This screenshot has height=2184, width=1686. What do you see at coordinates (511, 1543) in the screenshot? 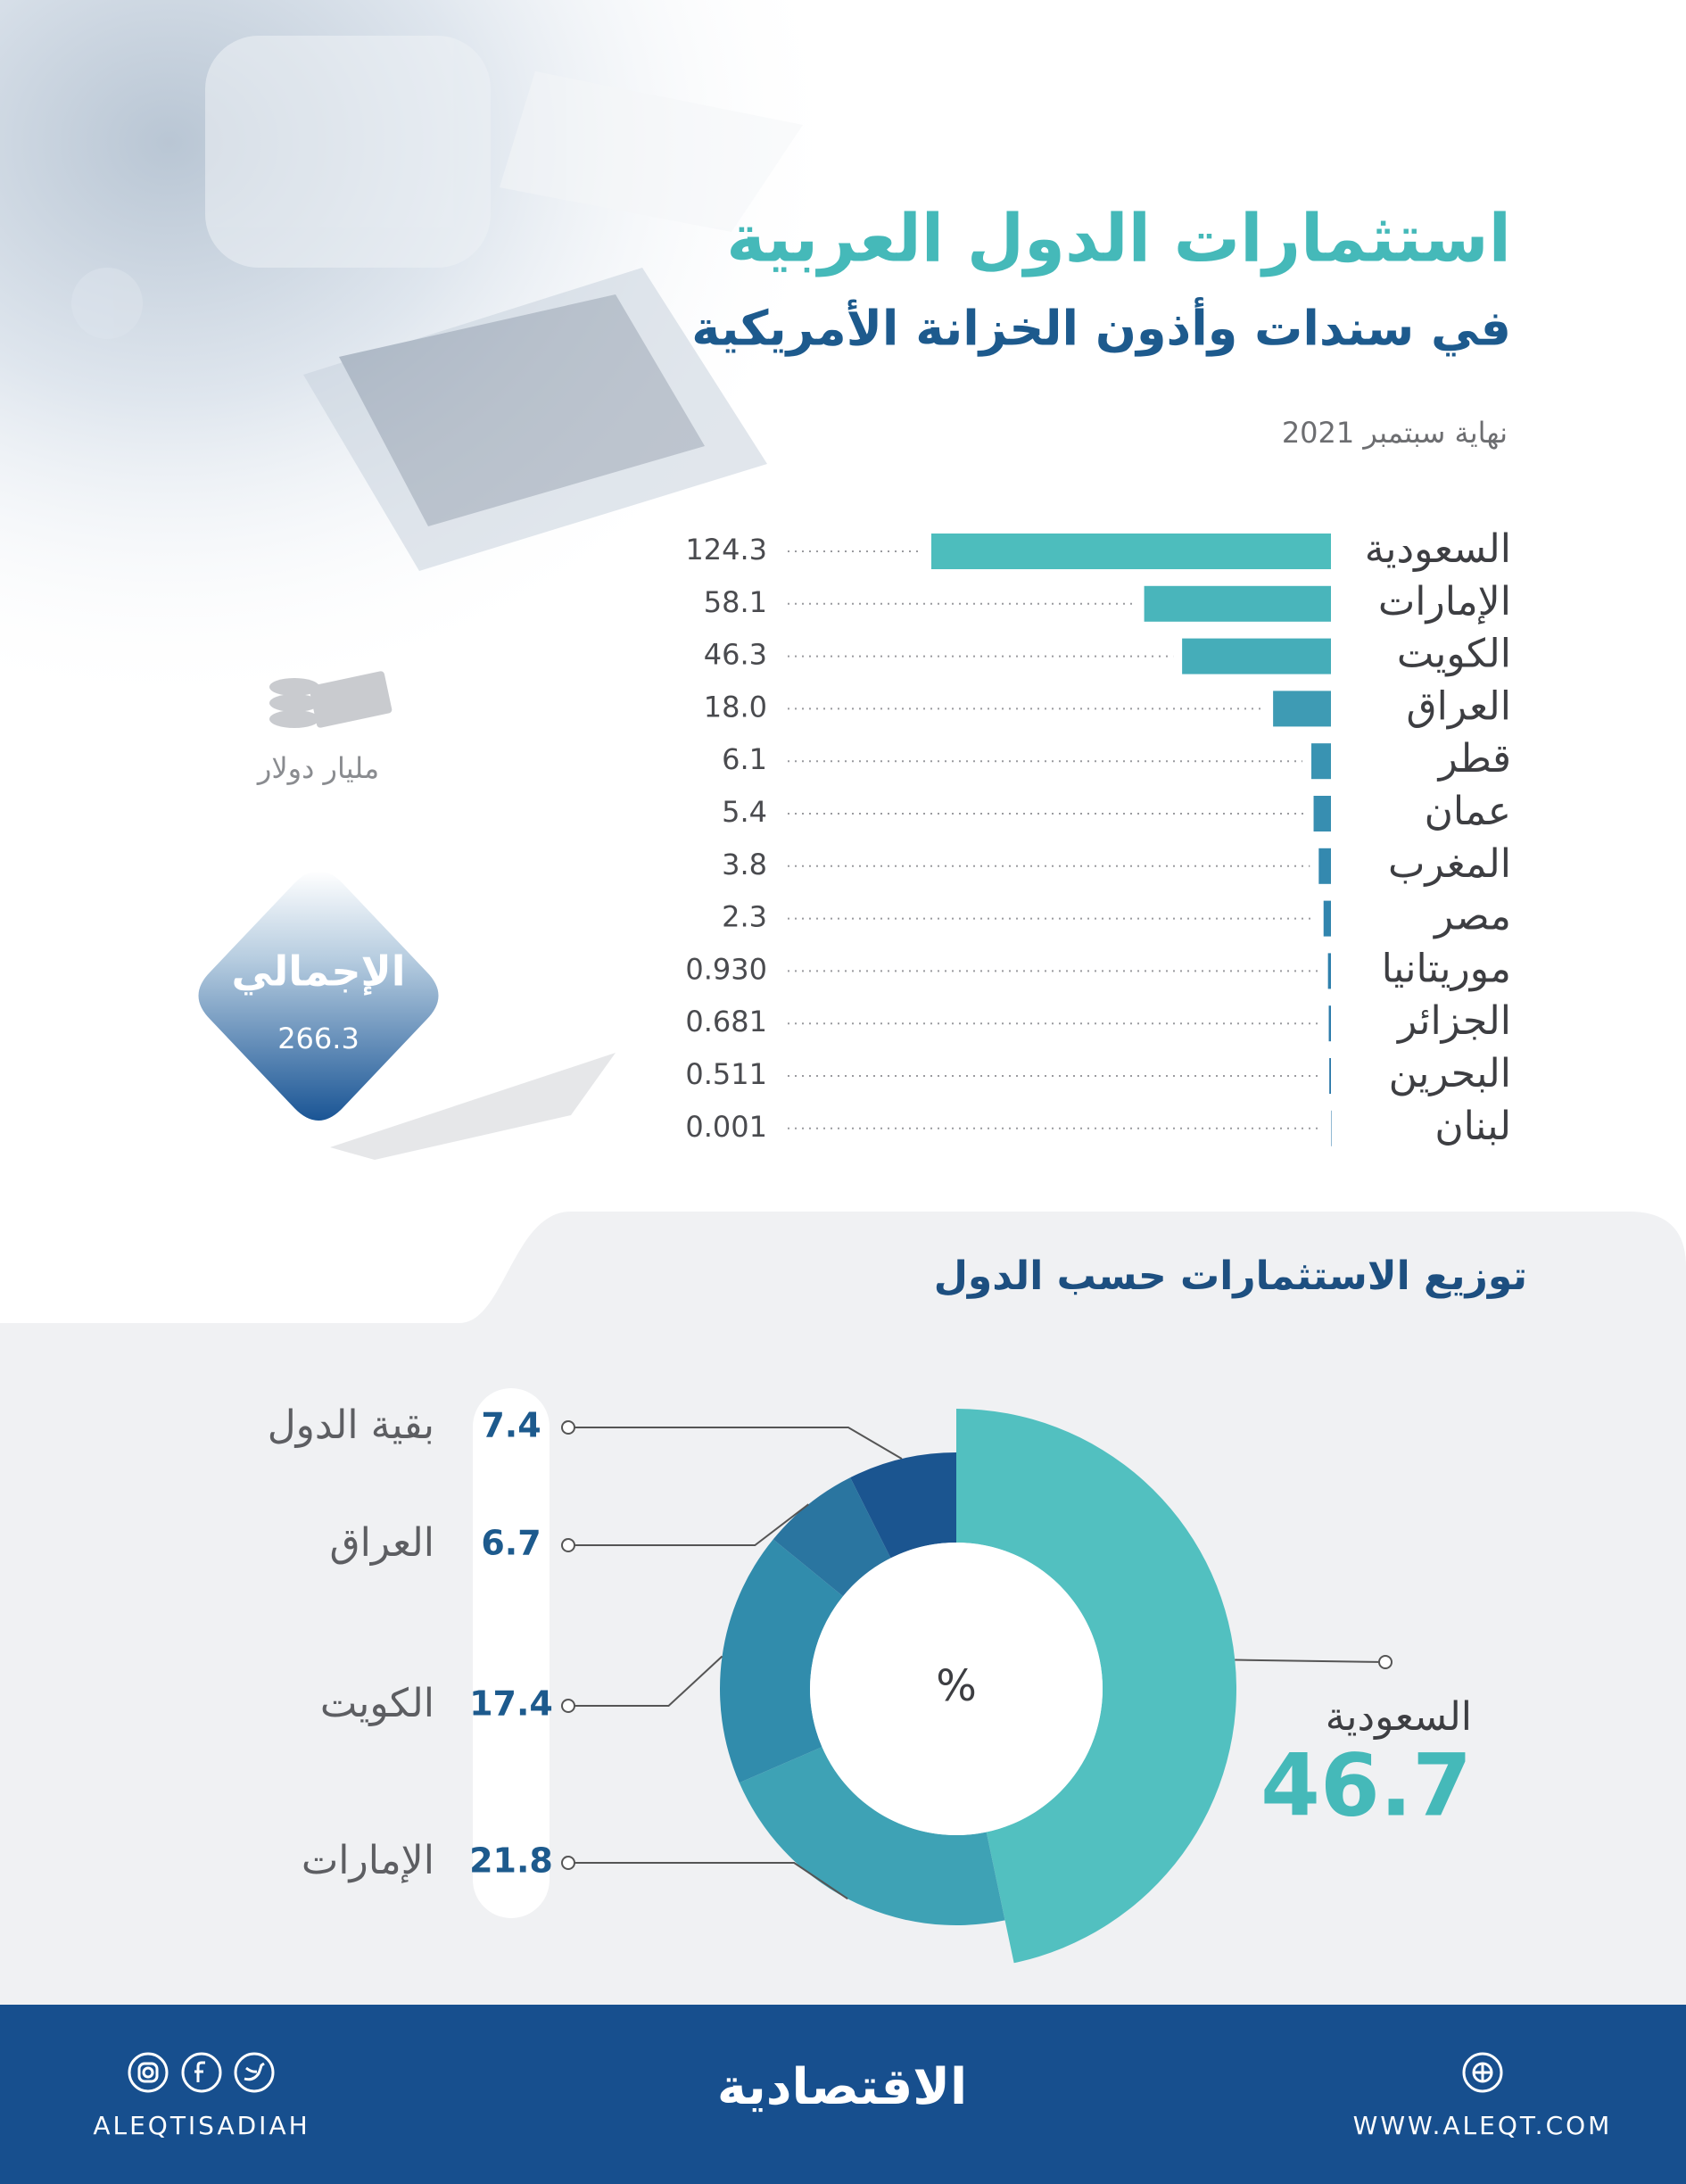
I see `slice-value: 6.7` at bounding box center [511, 1543].